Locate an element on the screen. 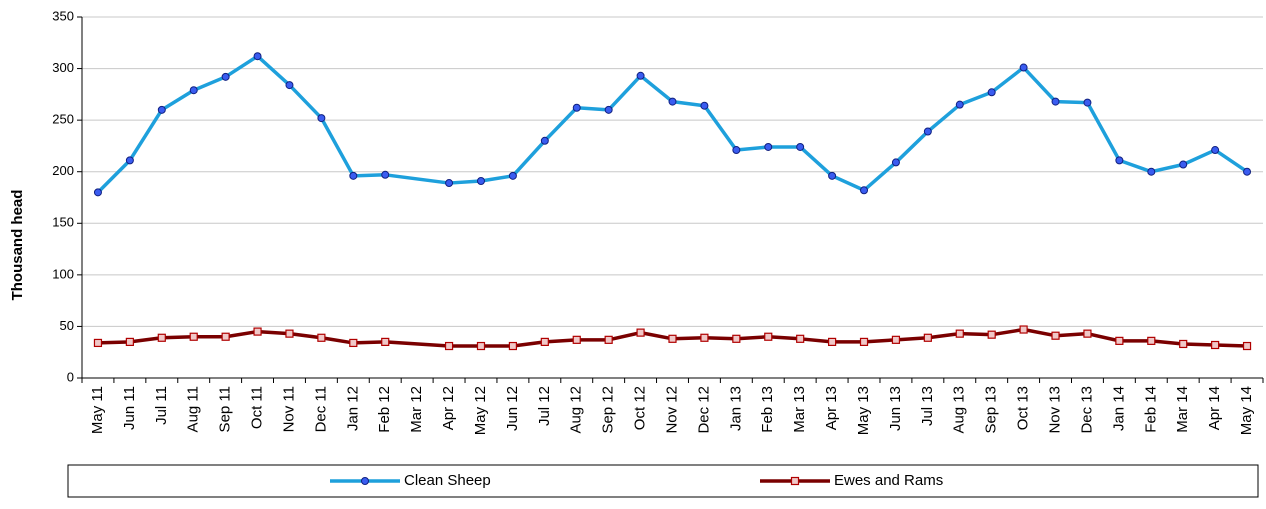 This screenshot has height=509, width=1266. y-tick-label: 50 is located at coordinates (67, 325).